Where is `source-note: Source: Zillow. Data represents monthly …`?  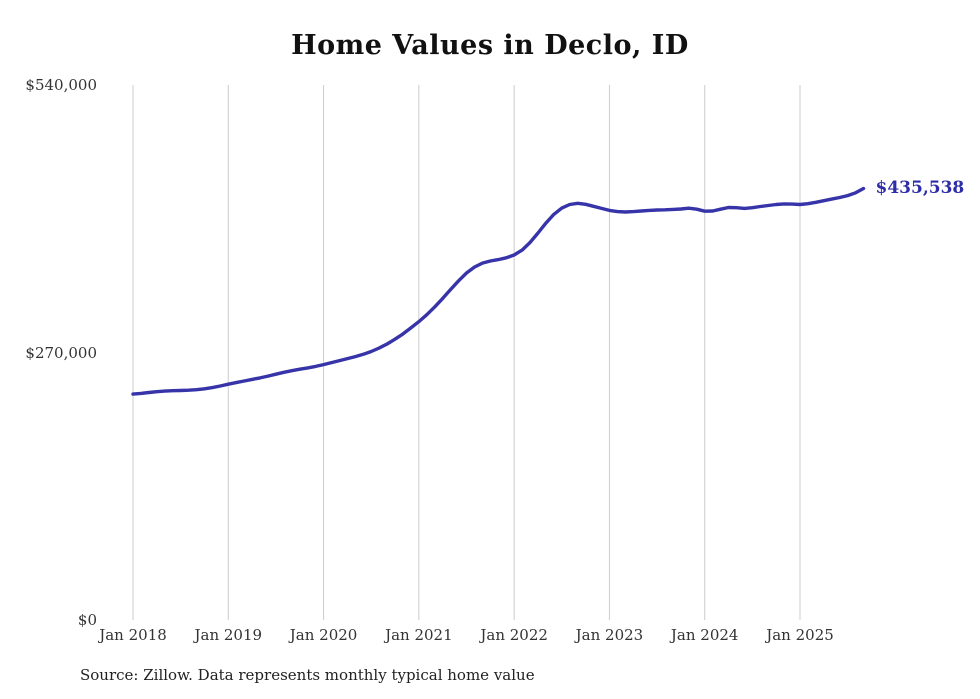 source-note: Source: Zillow. Data represents monthly … is located at coordinates (307, 675).